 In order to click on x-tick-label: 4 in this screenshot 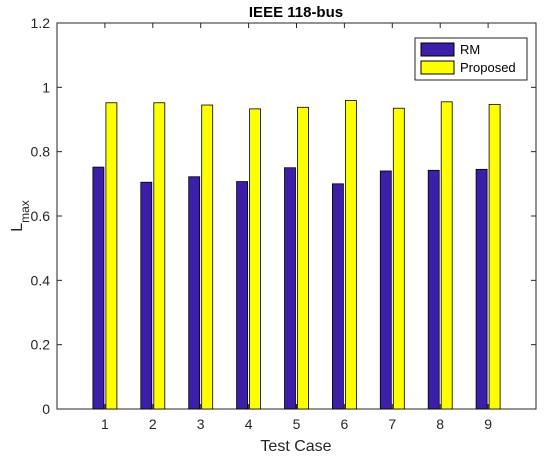, I will do `click(249, 424)`.